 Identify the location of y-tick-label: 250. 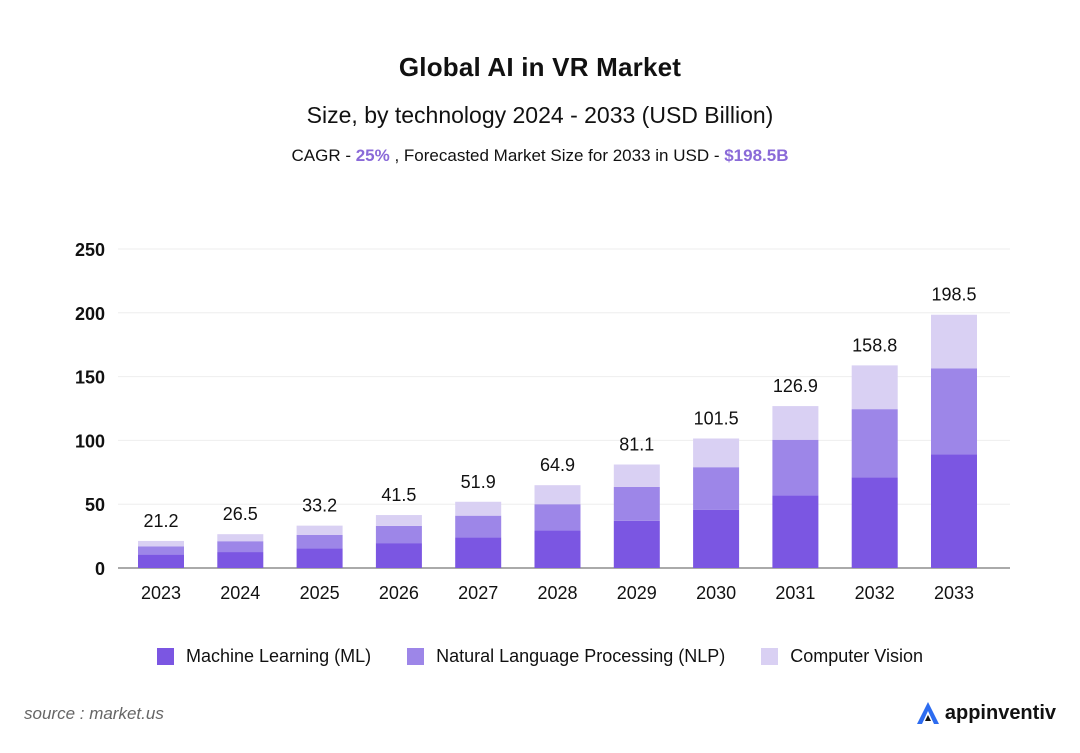
(90, 250).